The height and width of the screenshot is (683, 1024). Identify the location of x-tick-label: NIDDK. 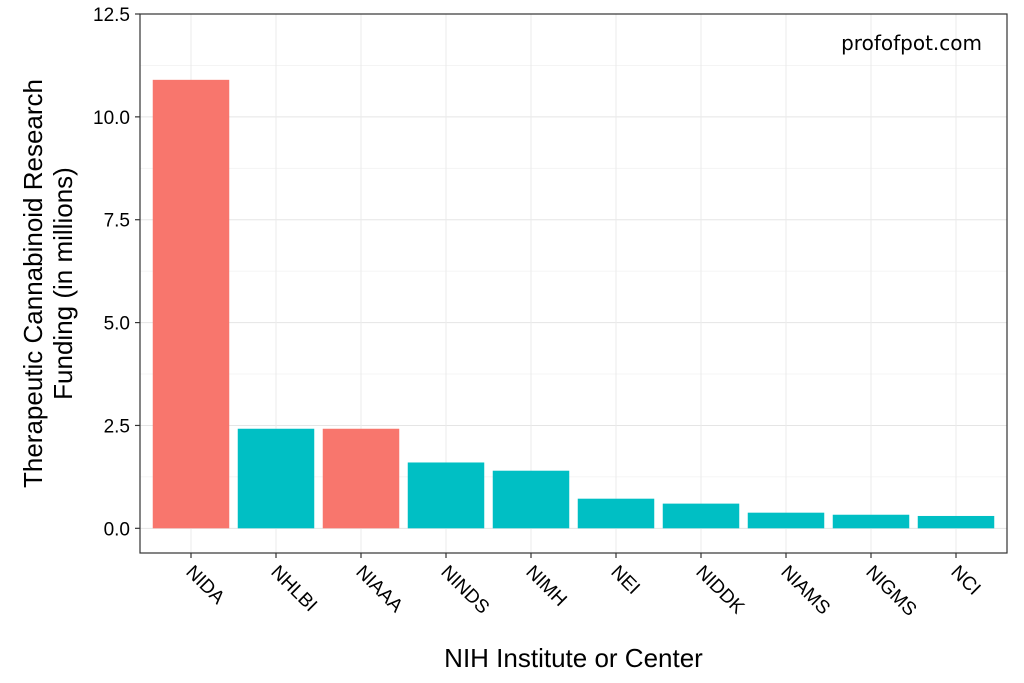
(719, 590).